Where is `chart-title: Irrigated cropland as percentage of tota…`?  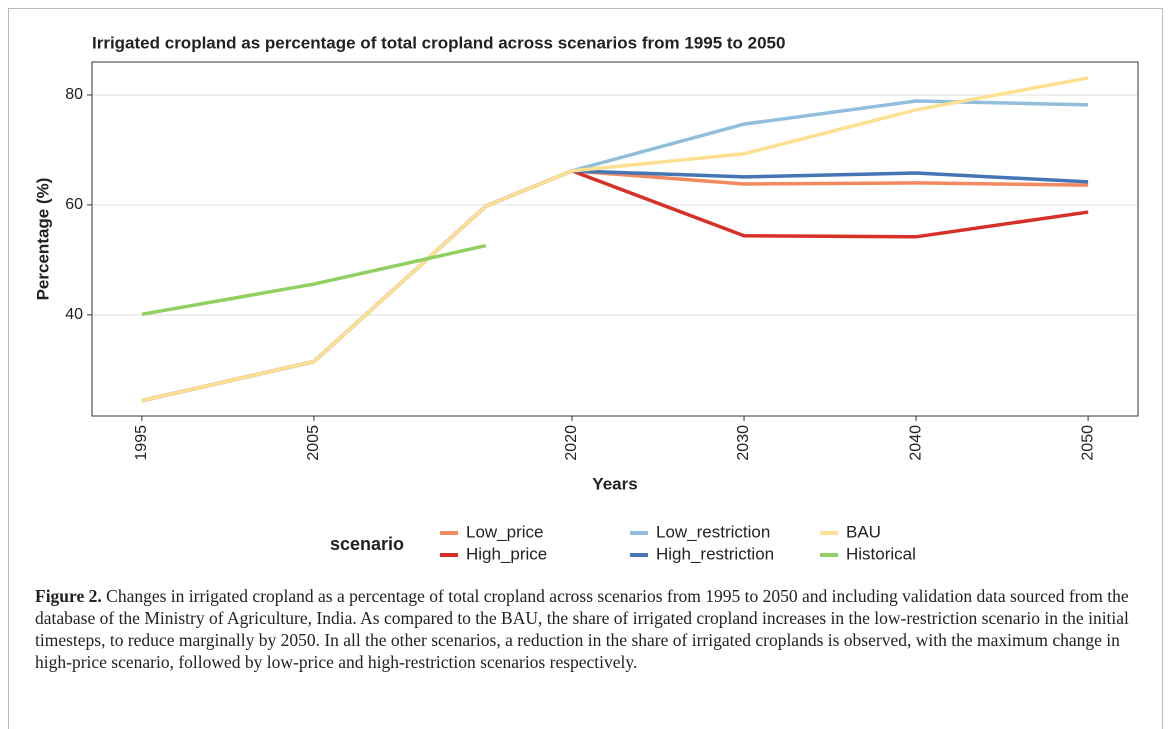
chart-title: Irrigated cropland as percentage of tota… is located at coordinates (438, 42).